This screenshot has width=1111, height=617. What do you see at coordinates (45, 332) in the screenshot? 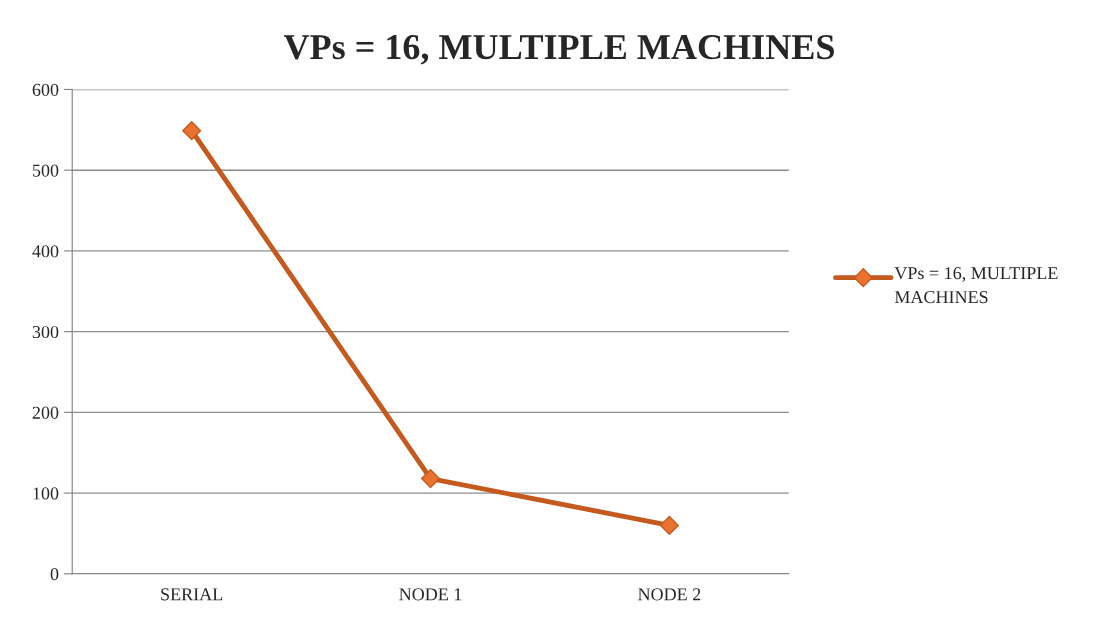
I see `y-tick-label: 300` at bounding box center [45, 332].